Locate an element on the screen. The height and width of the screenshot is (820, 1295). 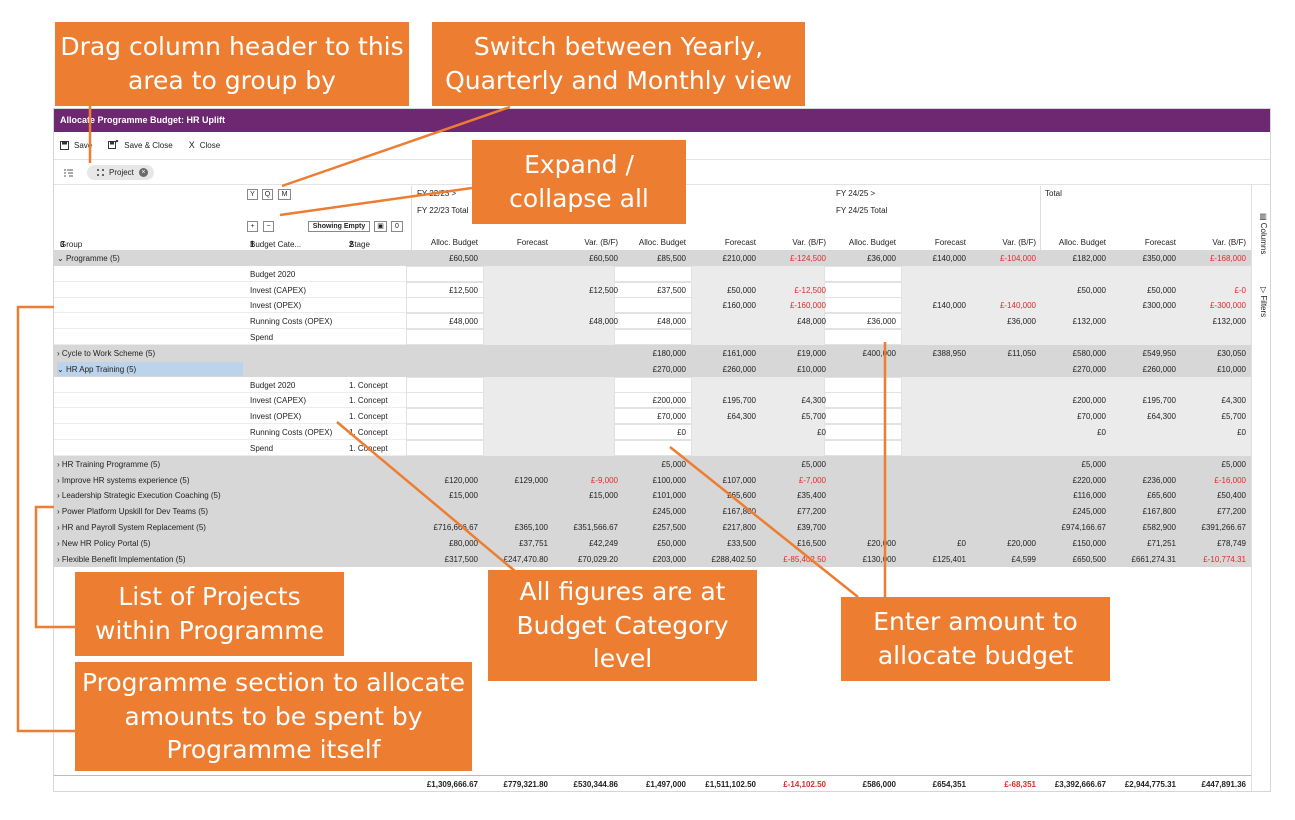
group-row-label: › Cycle to Work Scheme (5) is located at coordinates (150, 353).